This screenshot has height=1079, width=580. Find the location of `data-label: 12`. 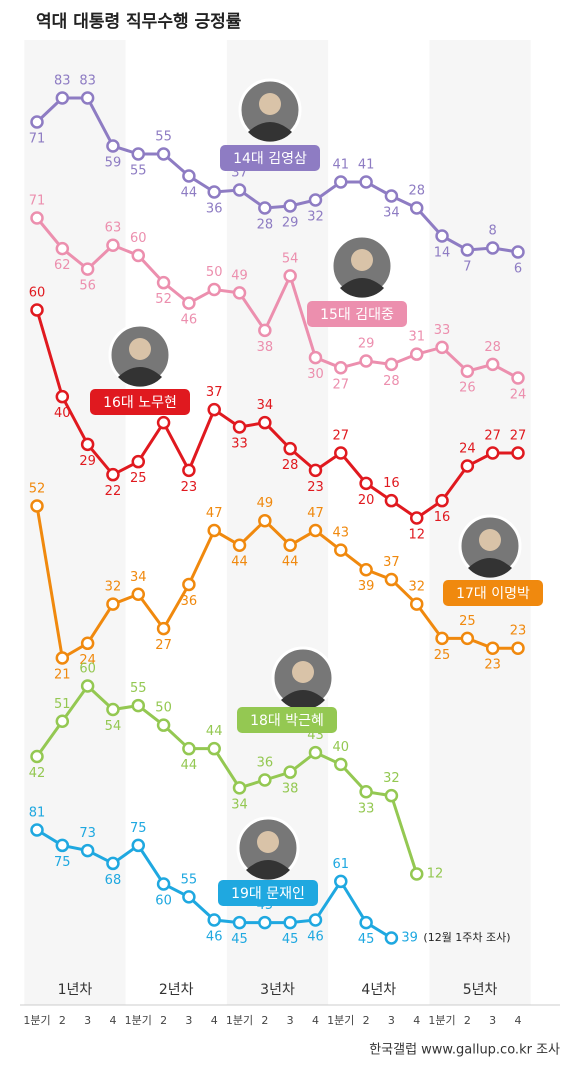

data-label: 12 is located at coordinates (416, 535).